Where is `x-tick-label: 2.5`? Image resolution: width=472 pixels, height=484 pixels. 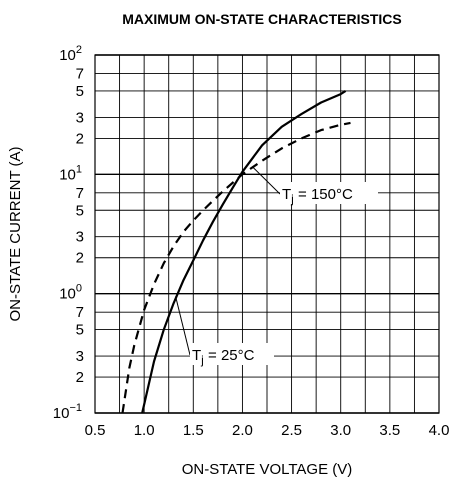
x-tick-label: 2.5 is located at coordinates (291, 430).